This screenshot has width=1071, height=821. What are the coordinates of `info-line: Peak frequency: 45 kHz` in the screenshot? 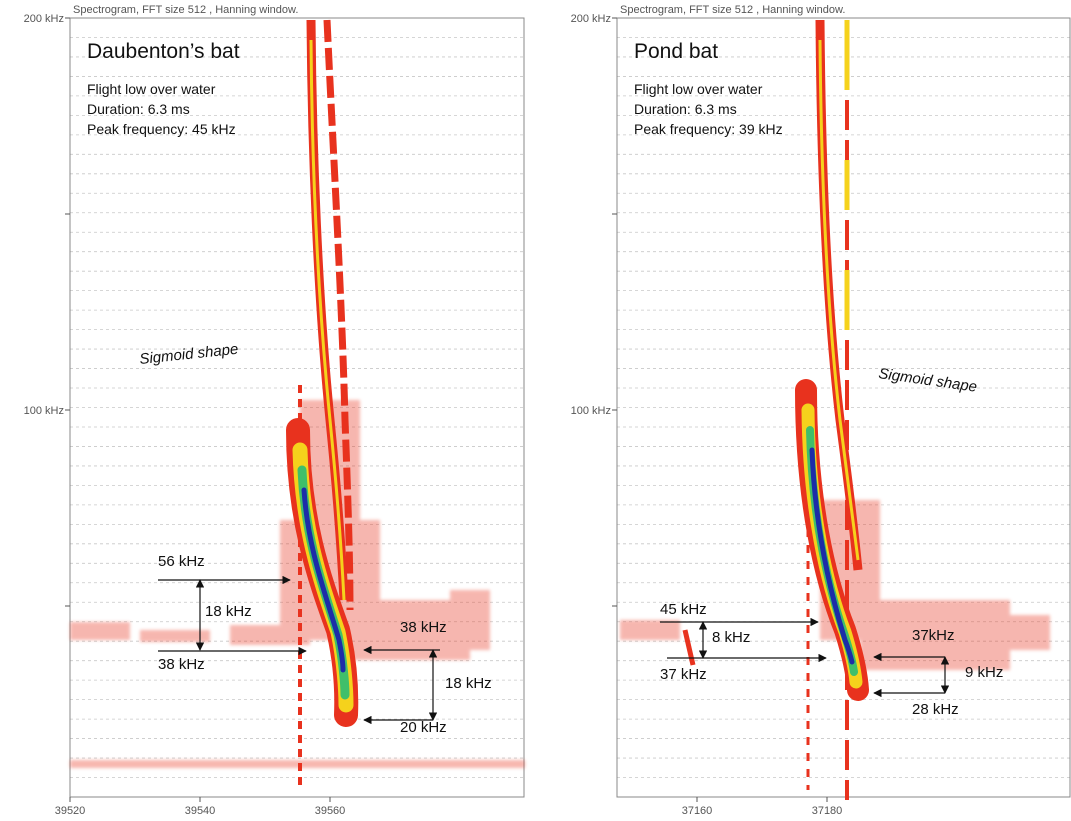 It's located at (161, 129).